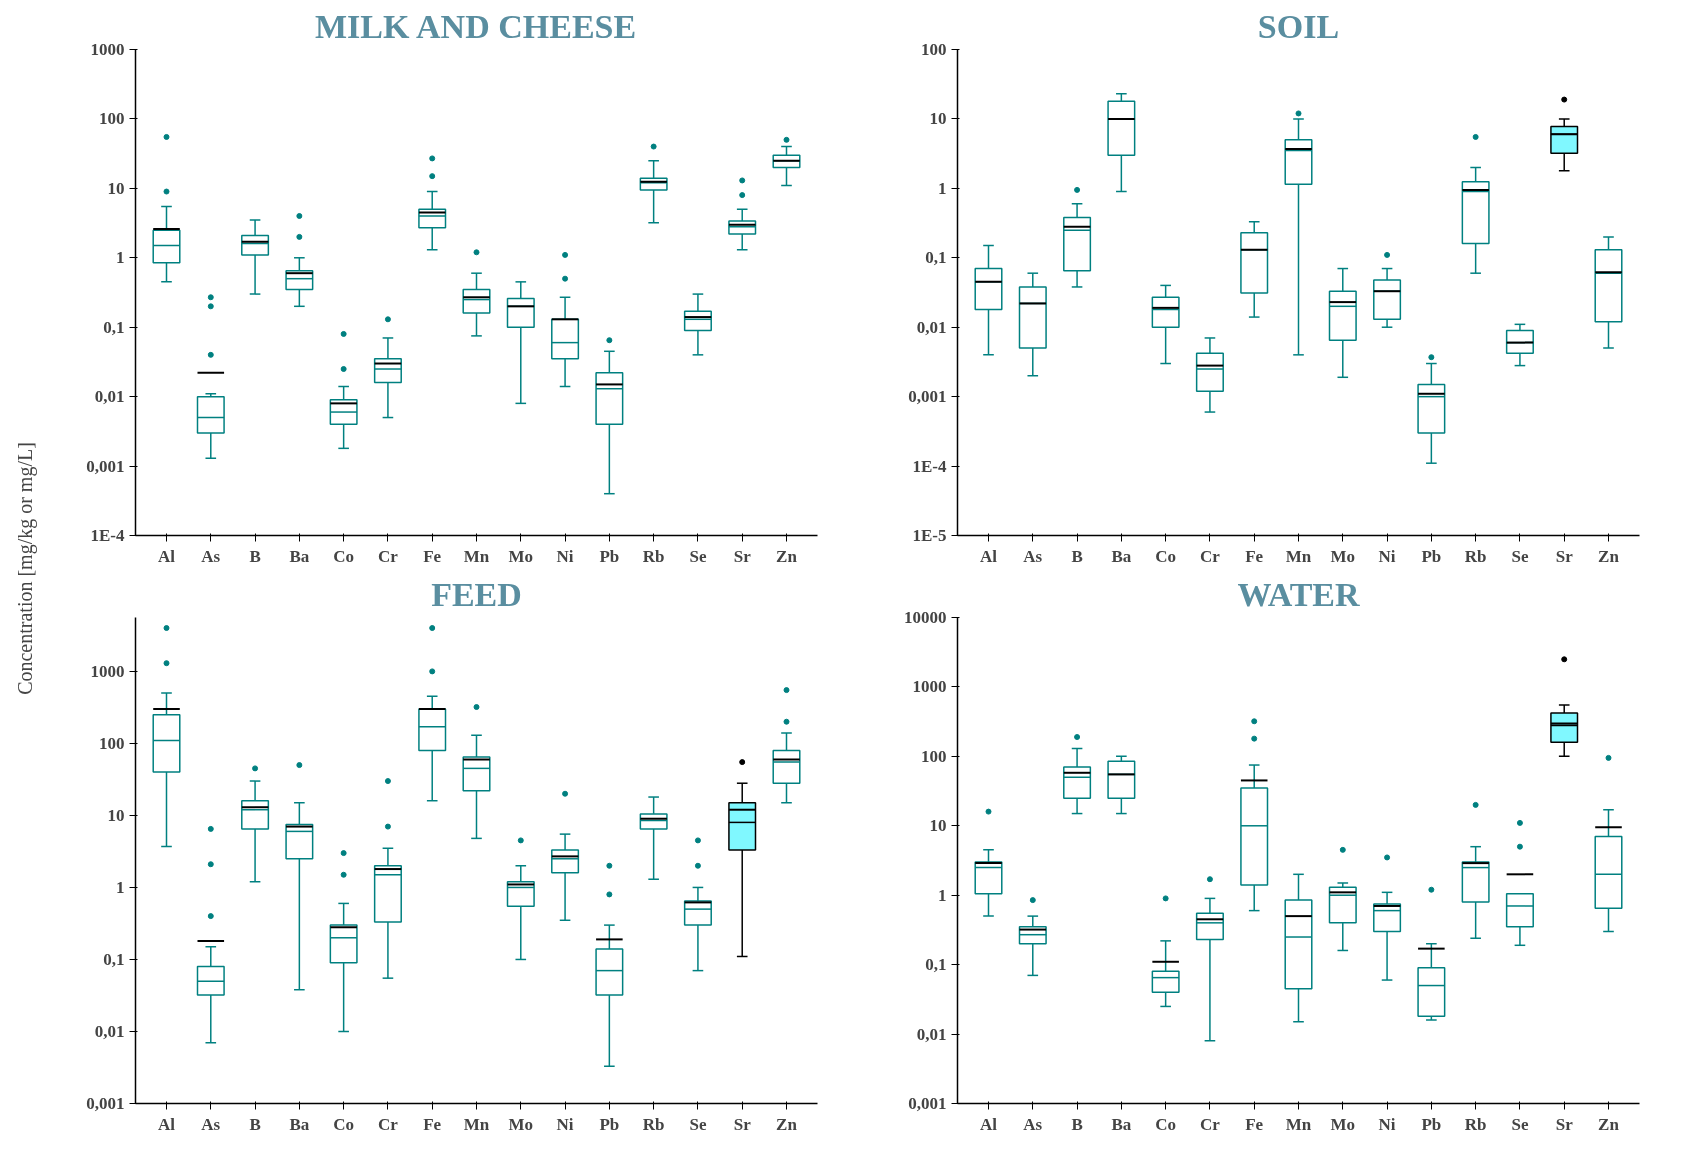 Image resolution: width=1696 pixels, height=1152 pixels. I want to click on chart-title: FEED, so click(476, 594).